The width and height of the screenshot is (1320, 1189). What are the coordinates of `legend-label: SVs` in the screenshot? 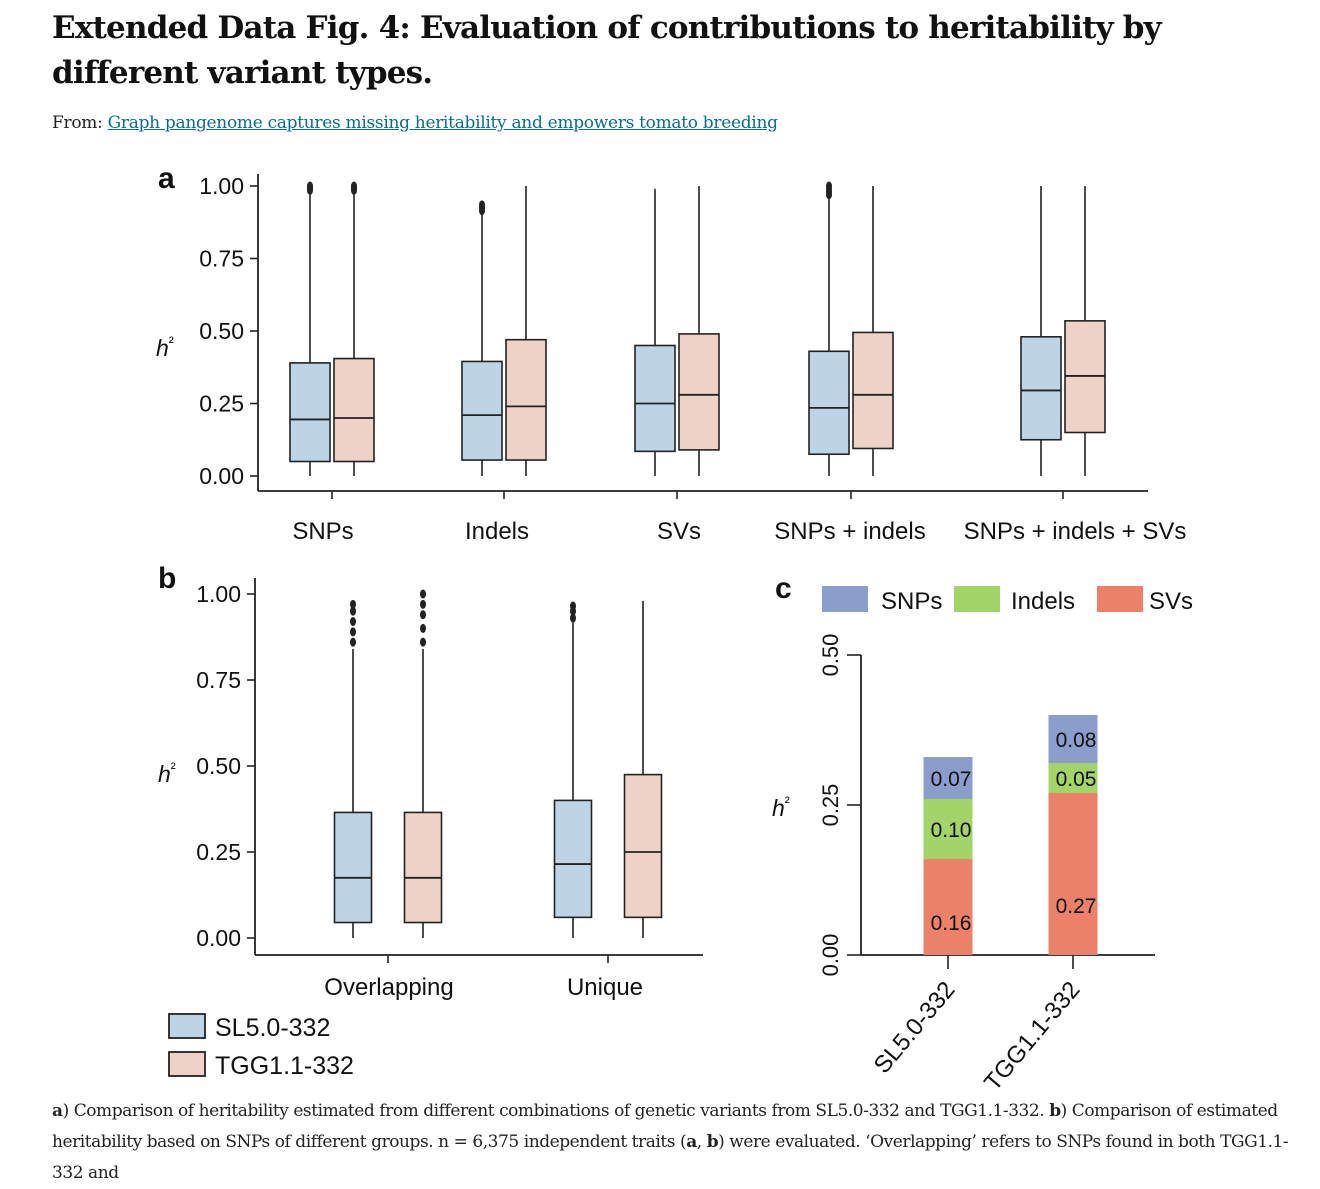 It's located at (1171, 601).